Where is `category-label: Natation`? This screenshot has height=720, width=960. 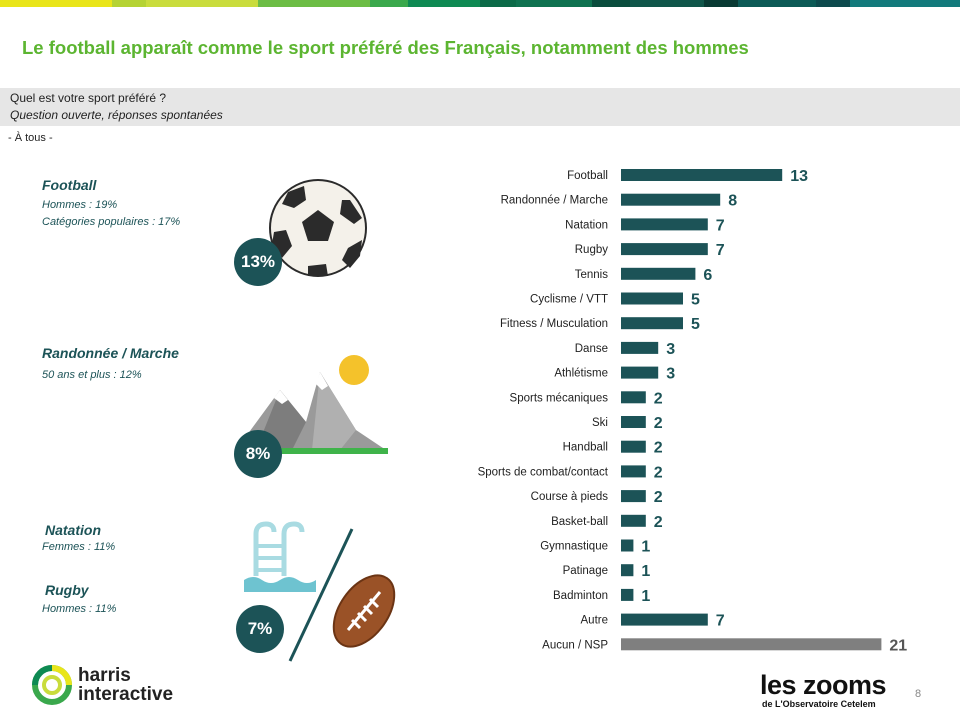 category-label: Natation is located at coordinates (586, 225).